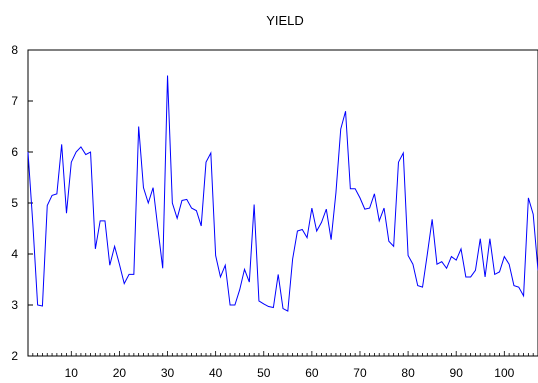 The image size is (538, 383). Describe the element at coordinates (312, 373) in the screenshot. I see `x-tick-label: 60` at that location.